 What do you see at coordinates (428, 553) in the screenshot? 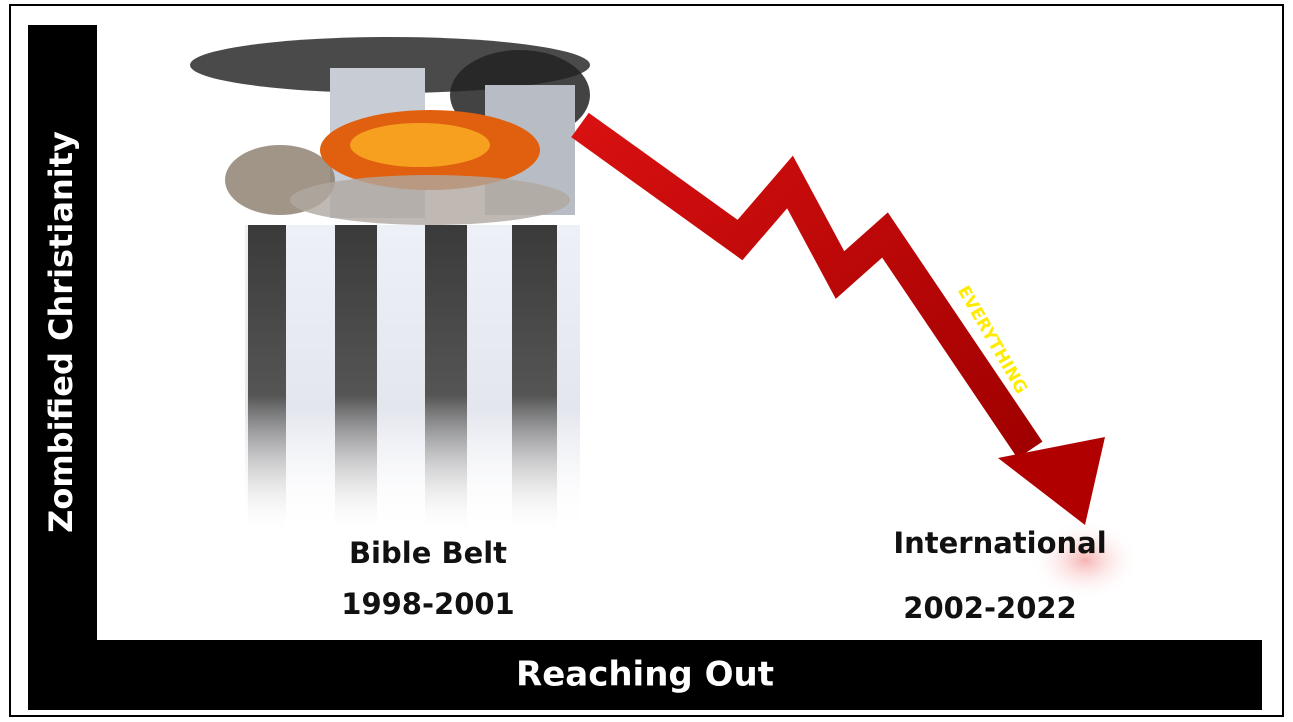
I see `left-title: Bible Belt` at bounding box center [428, 553].